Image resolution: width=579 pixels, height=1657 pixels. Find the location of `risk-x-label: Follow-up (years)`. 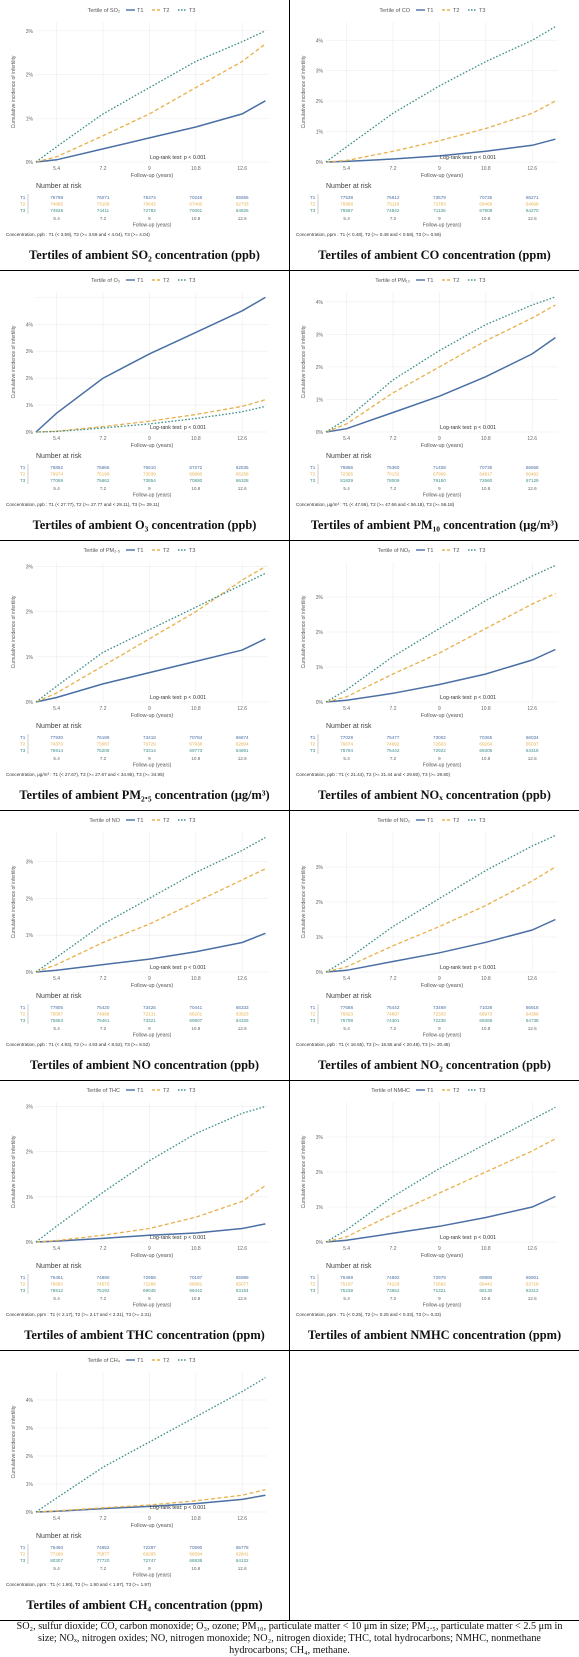

risk-x-label: Follow-up (years) is located at coordinates (442, 766).